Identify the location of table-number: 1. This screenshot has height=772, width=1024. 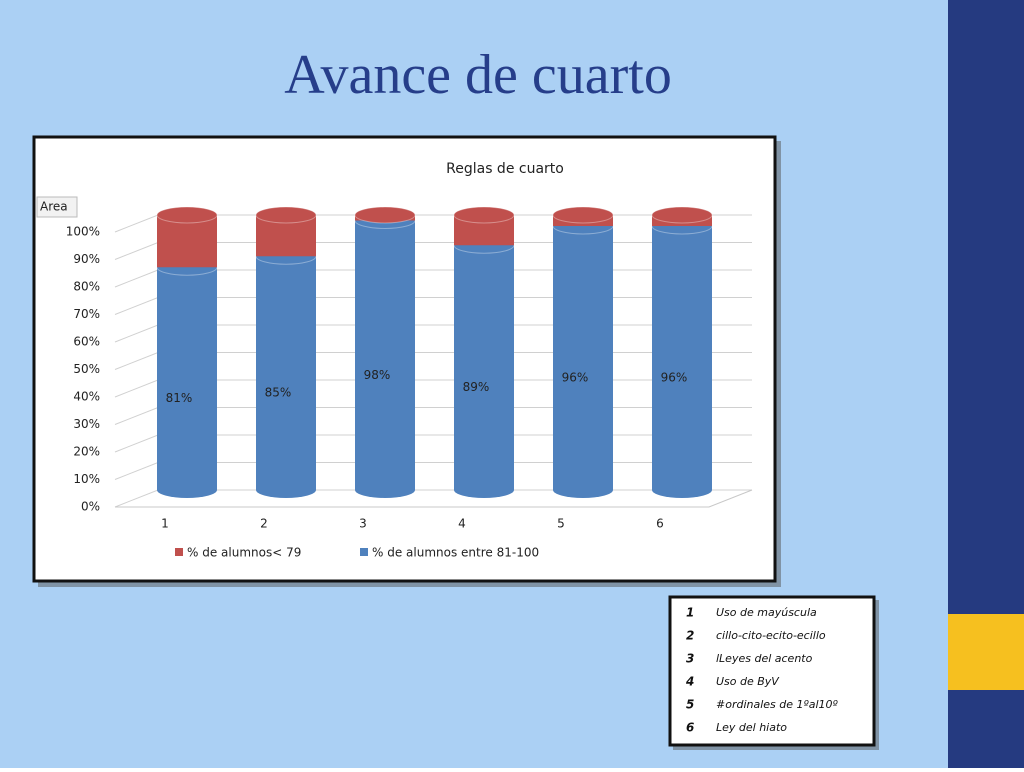
(690, 613).